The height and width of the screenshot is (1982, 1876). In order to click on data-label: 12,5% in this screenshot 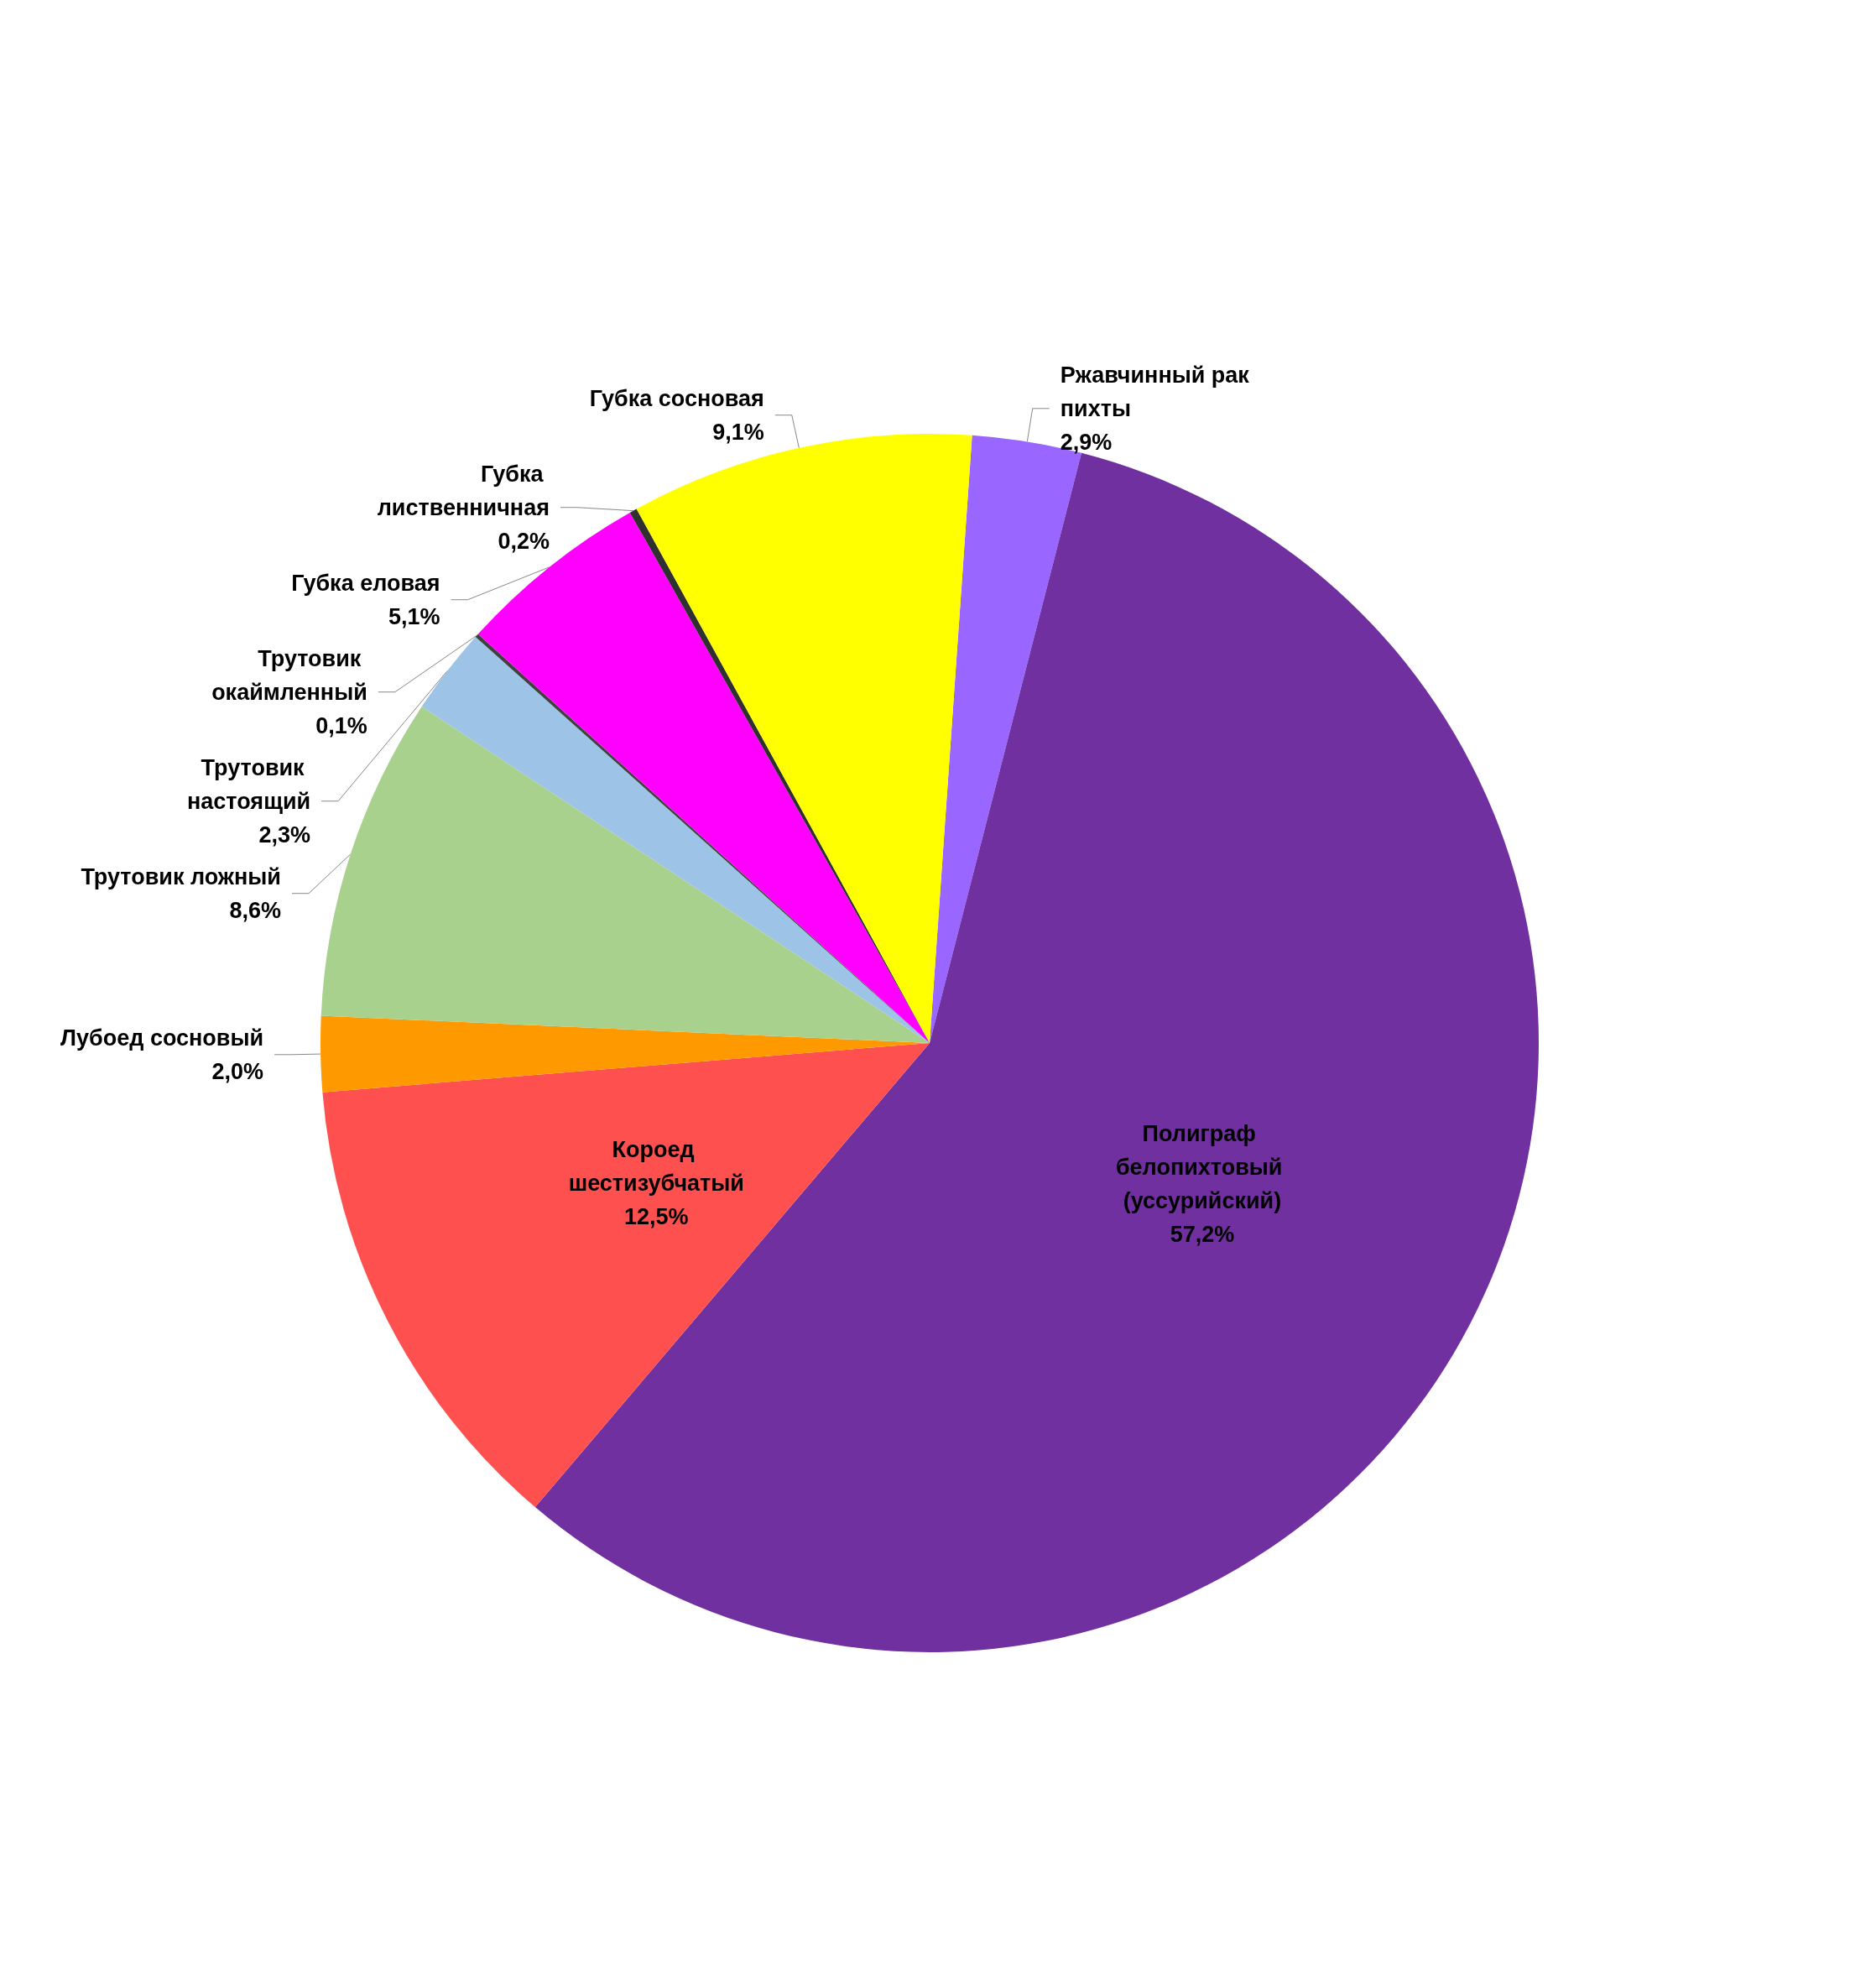, I will do `click(656, 1216)`.